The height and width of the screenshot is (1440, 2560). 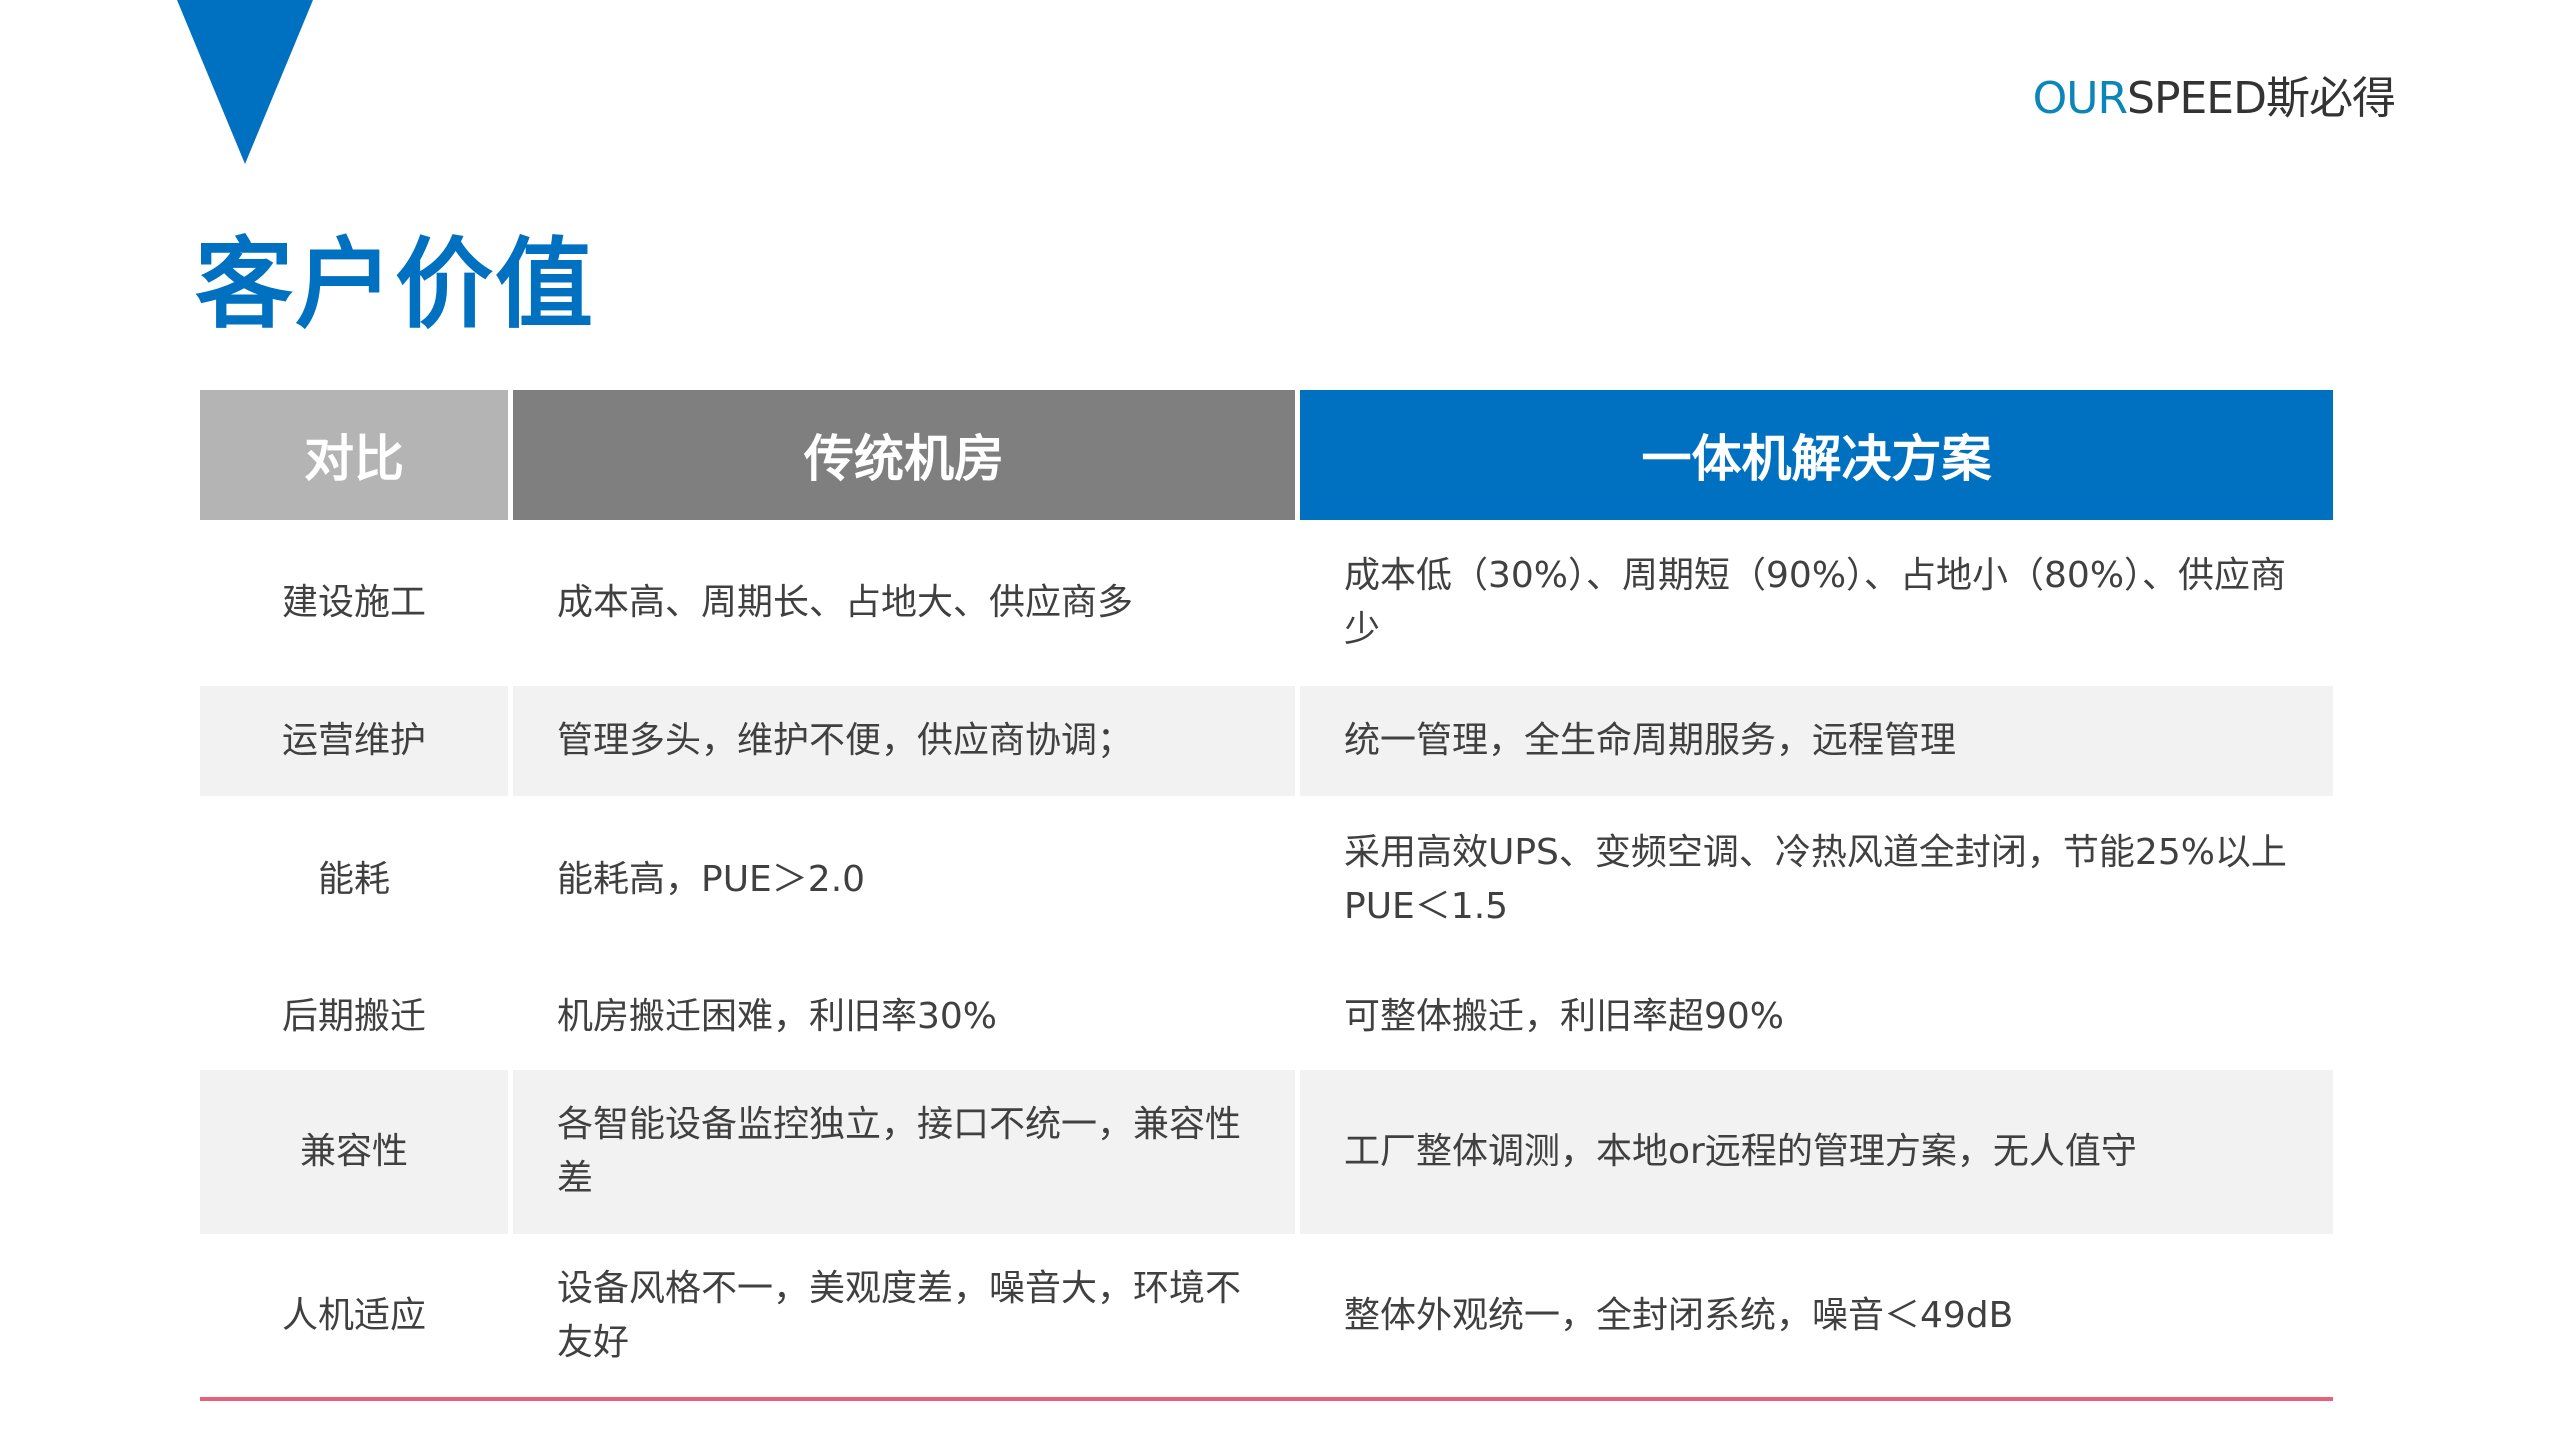 What do you see at coordinates (395, 285) in the screenshot?
I see `page-title: 客户价值` at bounding box center [395, 285].